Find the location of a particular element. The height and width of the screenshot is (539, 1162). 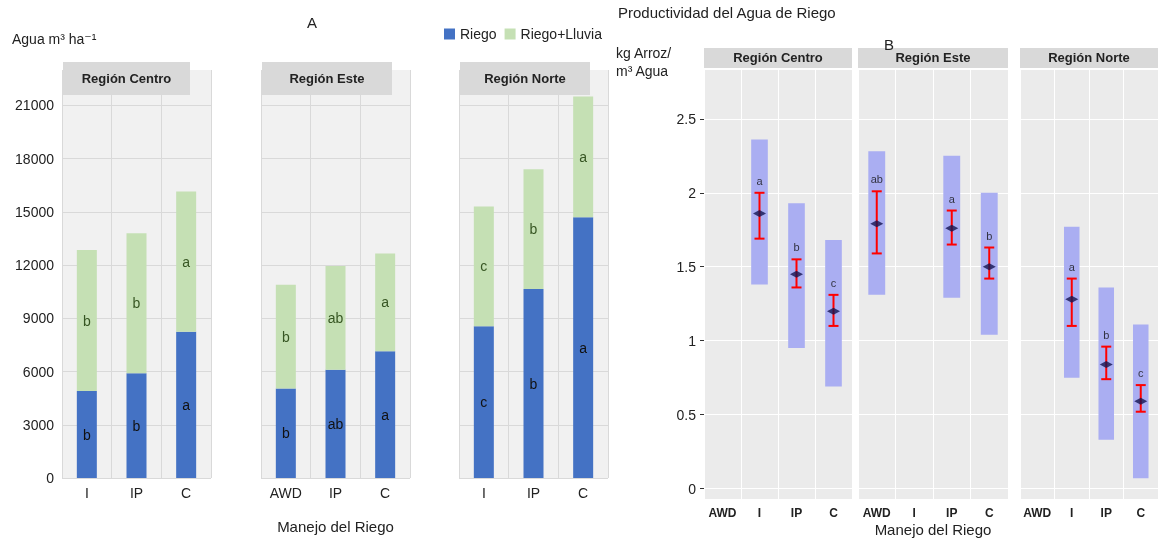

y-tick-label: 0.5 is located at coordinates (686, 414).